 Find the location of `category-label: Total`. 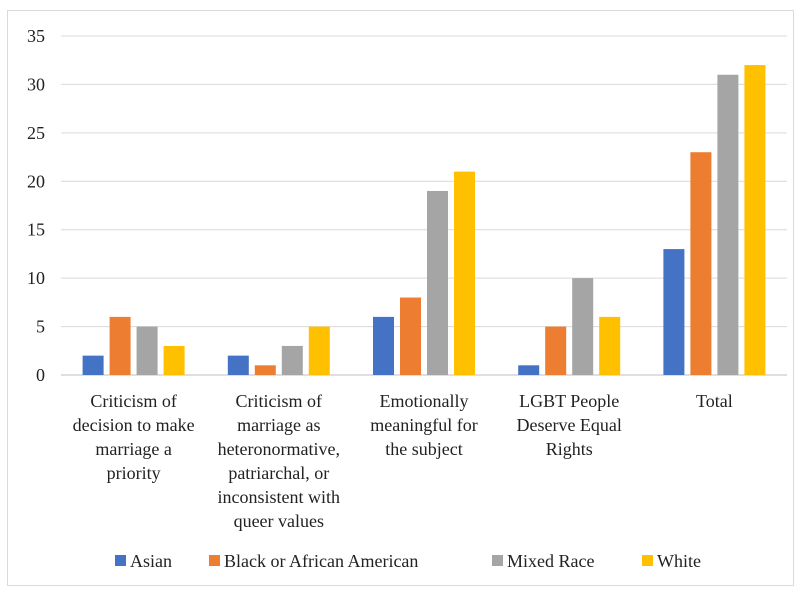

category-label: Total is located at coordinates (714, 401).